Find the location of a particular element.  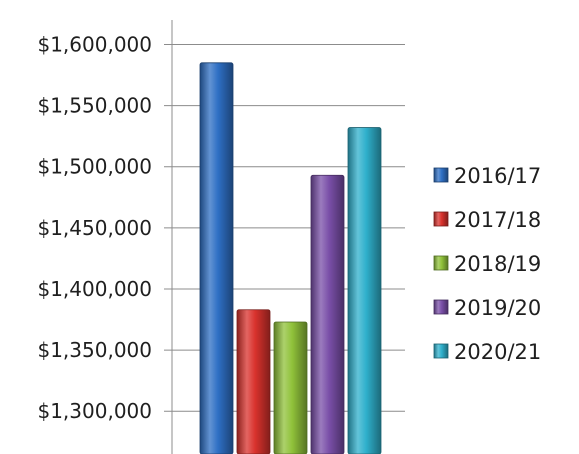

legend-label: 2019/20 is located at coordinates (497, 308).